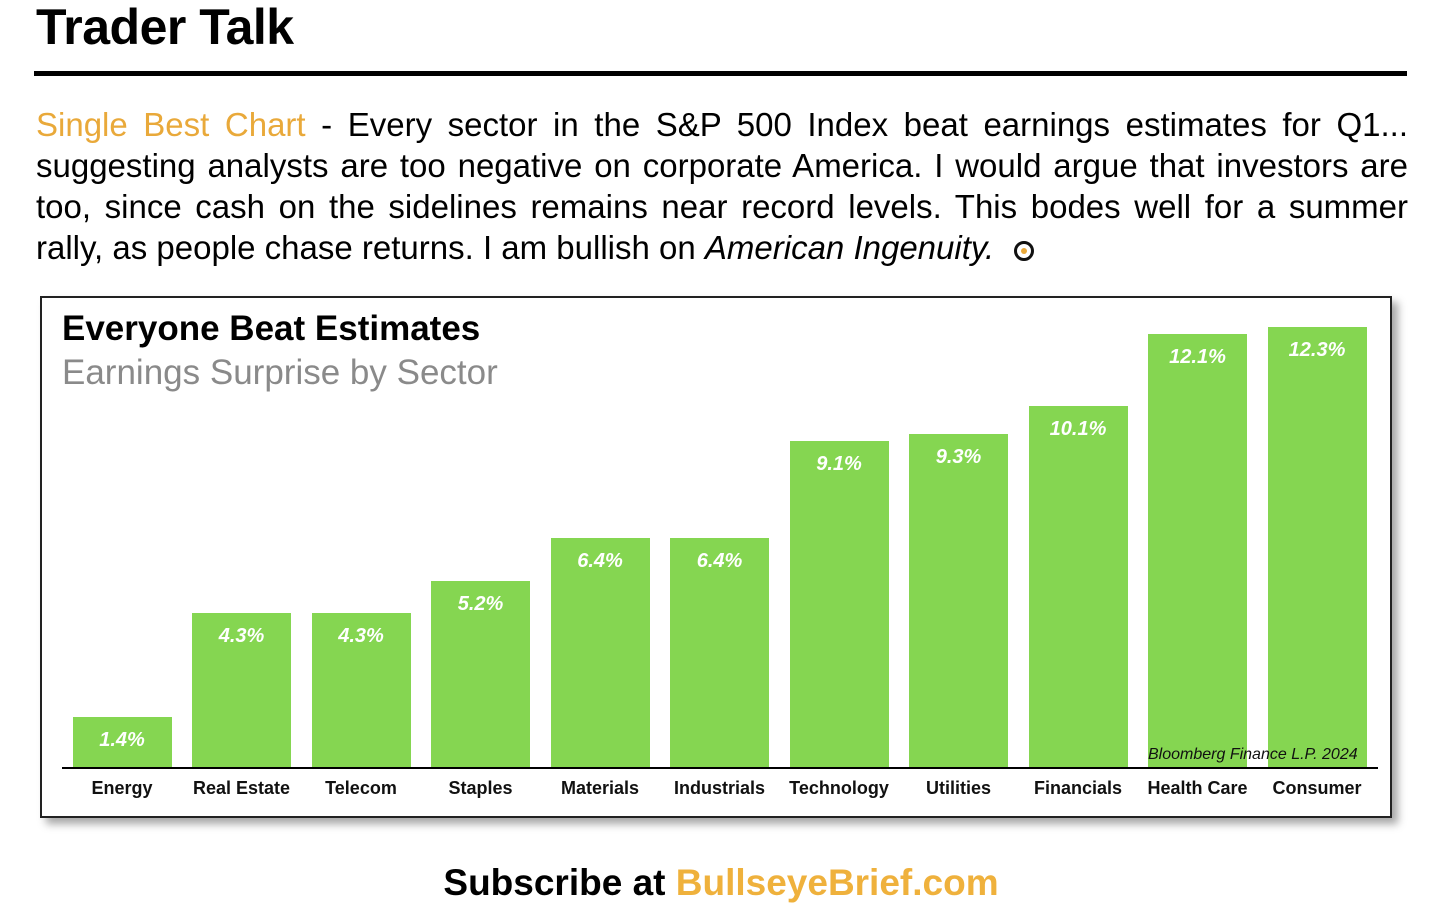 Image resolution: width=1456 pixels, height=908 pixels. What do you see at coordinates (1253, 754) in the screenshot?
I see `chart-source: Bloomberg Finance L.P. 2024` at bounding box center [1253, 754].